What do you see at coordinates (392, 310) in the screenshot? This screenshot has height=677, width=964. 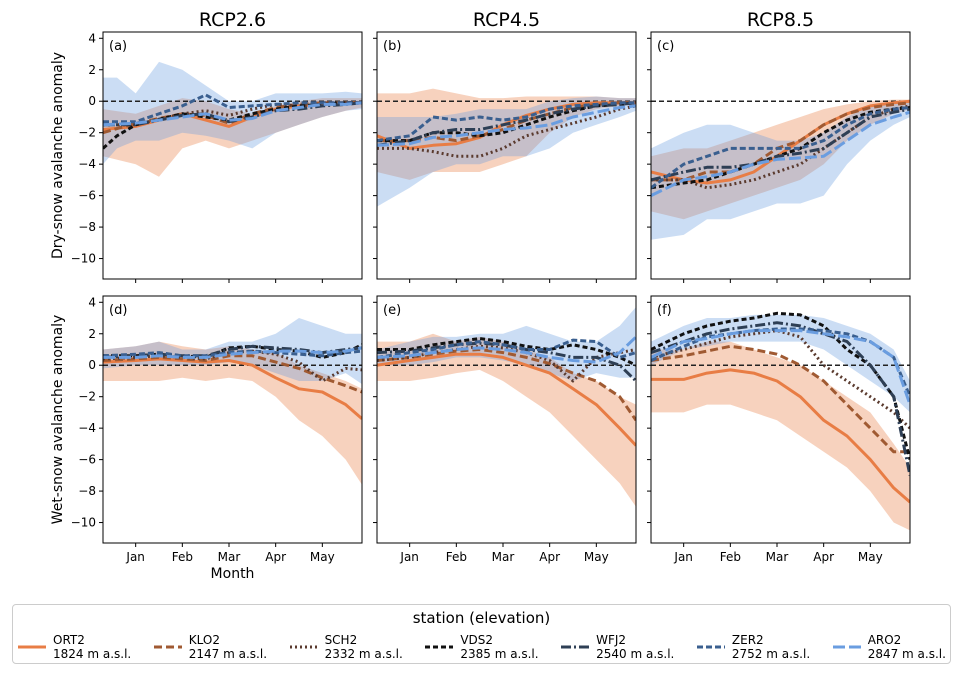 I see `panel-label: (e)` at bounding box center [392, 310].